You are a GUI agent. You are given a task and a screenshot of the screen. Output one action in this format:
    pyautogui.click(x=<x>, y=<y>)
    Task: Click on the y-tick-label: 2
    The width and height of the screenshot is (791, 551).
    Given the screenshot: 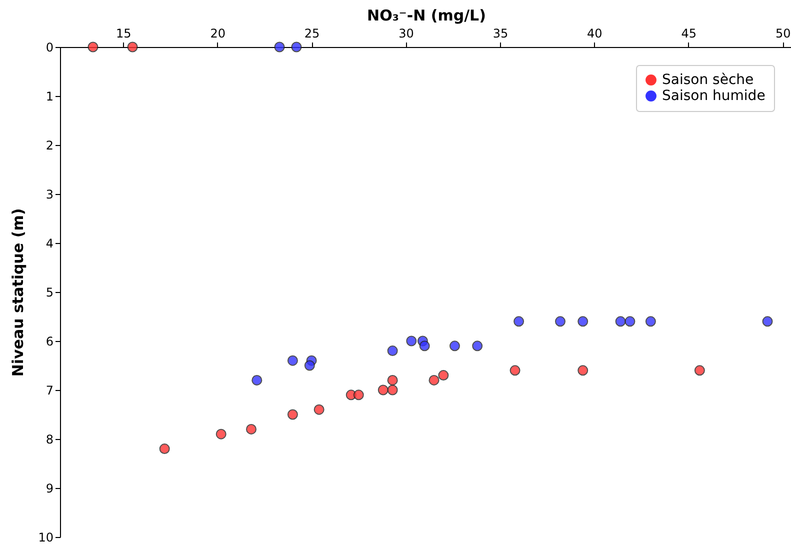 What is the action you would take?
    pyautogui.click(x=50, y=145)
    